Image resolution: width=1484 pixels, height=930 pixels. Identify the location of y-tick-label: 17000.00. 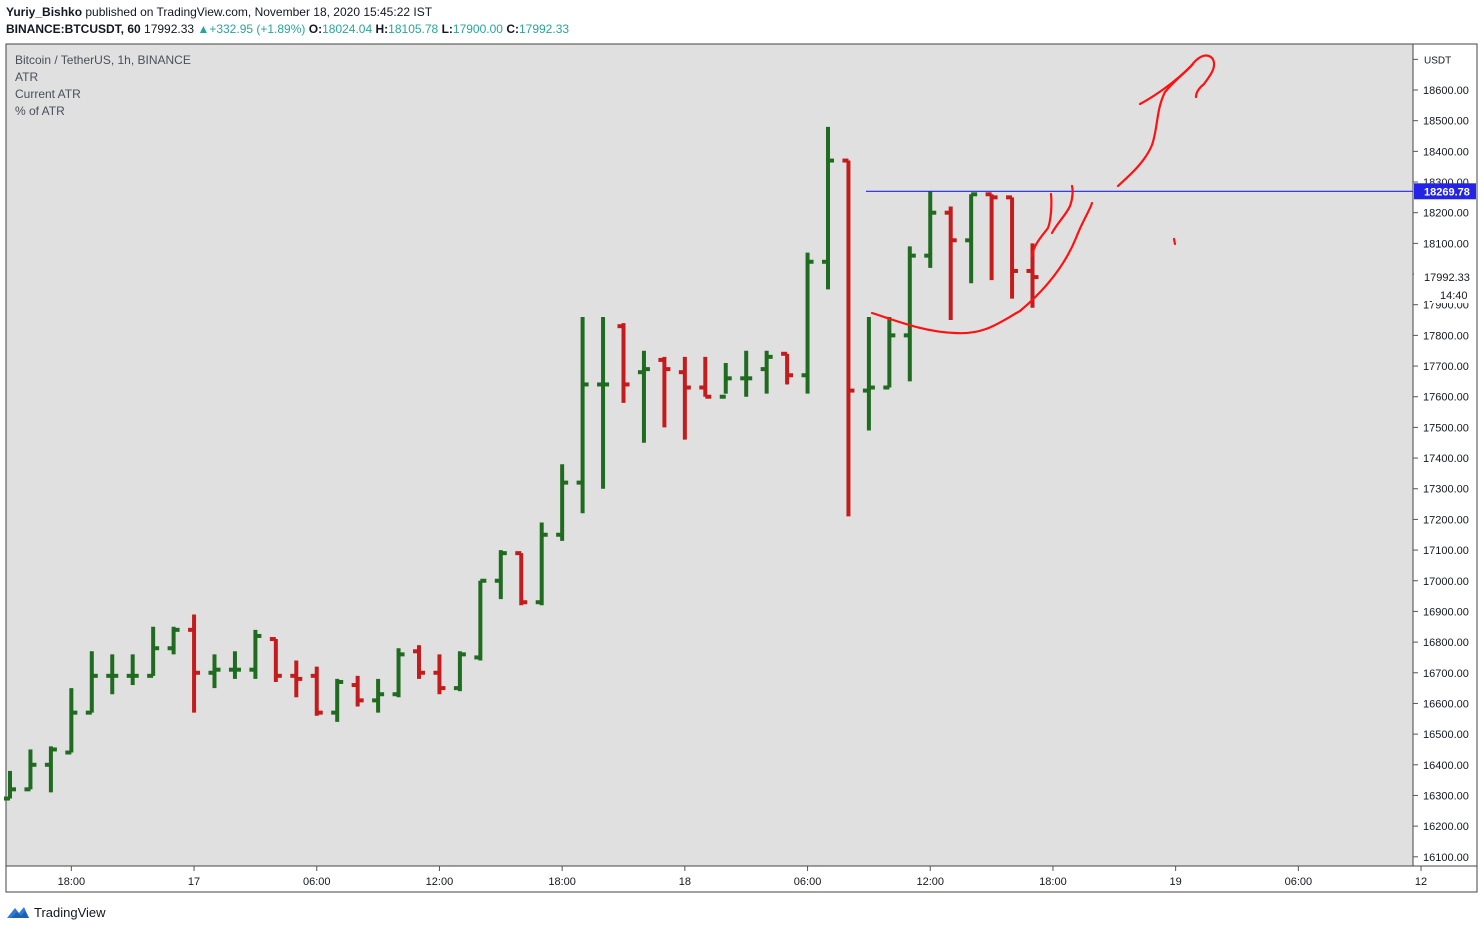
(1446, 582).